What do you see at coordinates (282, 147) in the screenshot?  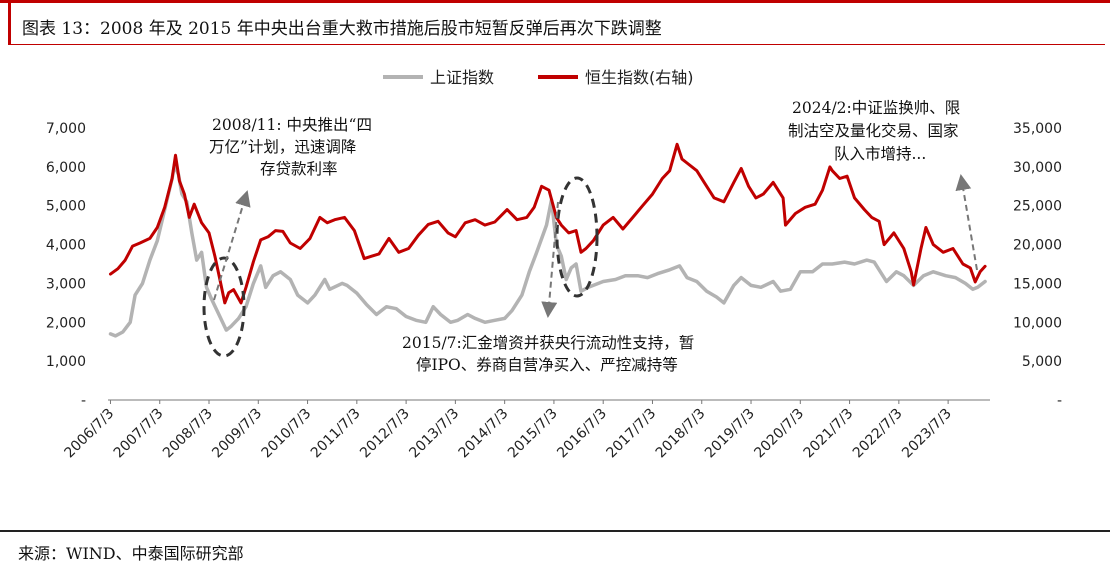 I see `annotation-2008-line: 万亿”计划，迅速调降` at bounding box center [282, 147].